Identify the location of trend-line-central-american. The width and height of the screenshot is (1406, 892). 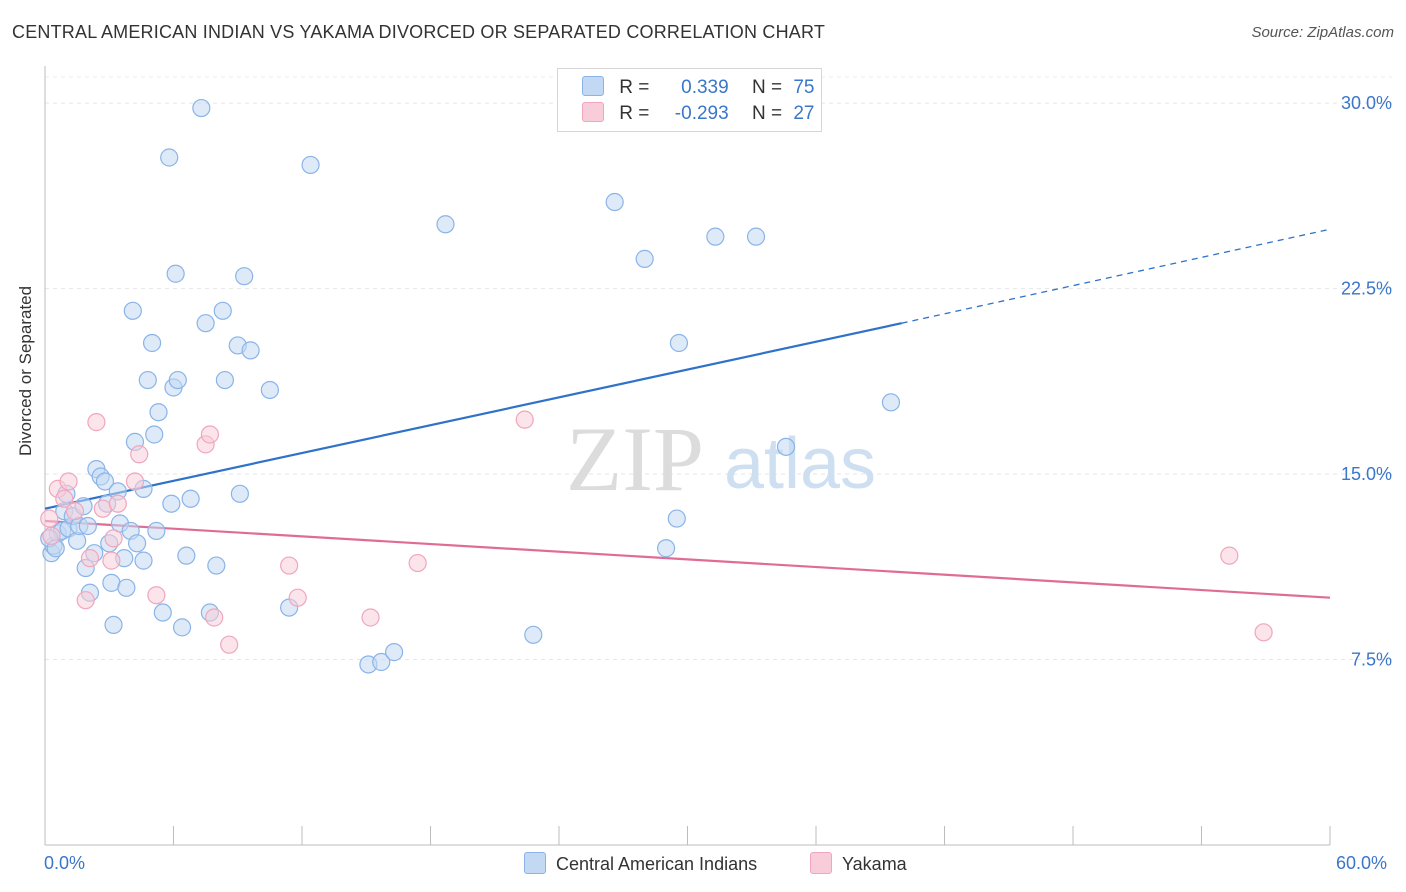
(473, 416).